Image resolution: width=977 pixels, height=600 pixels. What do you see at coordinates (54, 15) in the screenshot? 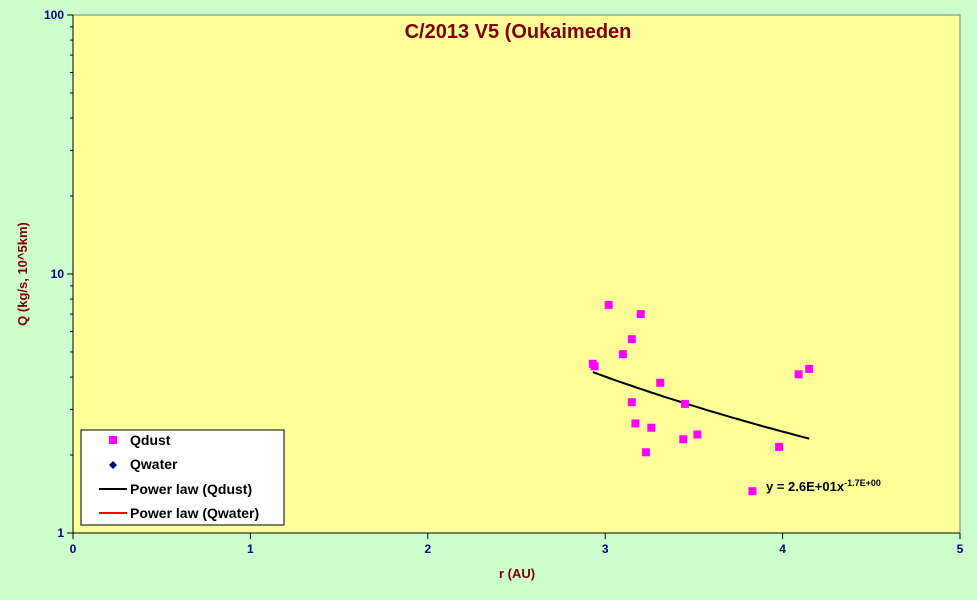
I see `y-tick-label: 100` at bounding box center [54, 15].